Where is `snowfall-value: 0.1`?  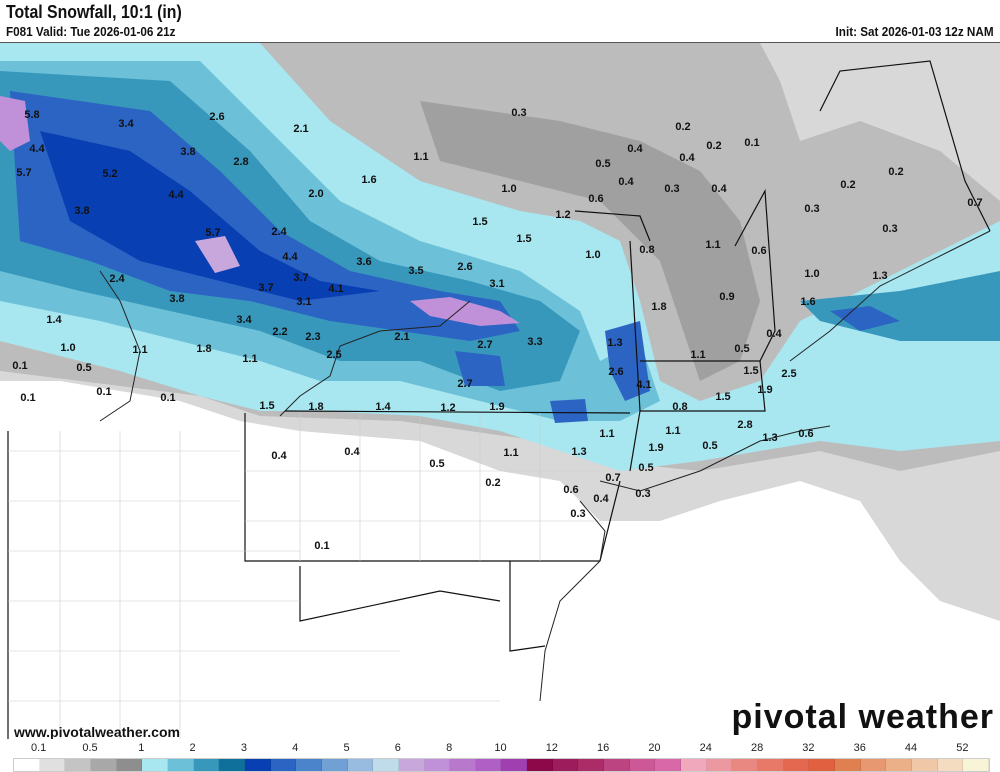 snowfall-value: 0.1 is located at coordinates (751, 143).